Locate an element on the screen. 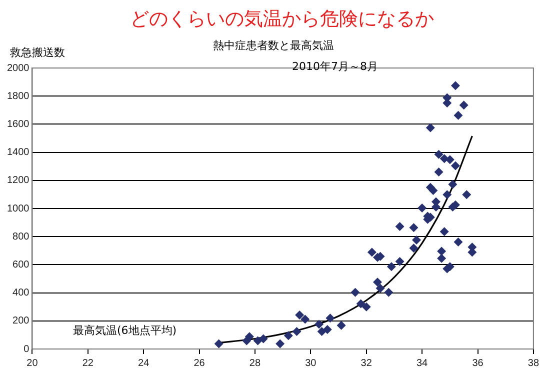 The image size is (542, 374). x-tick-label: 22 is located at coordinates (88, 363).